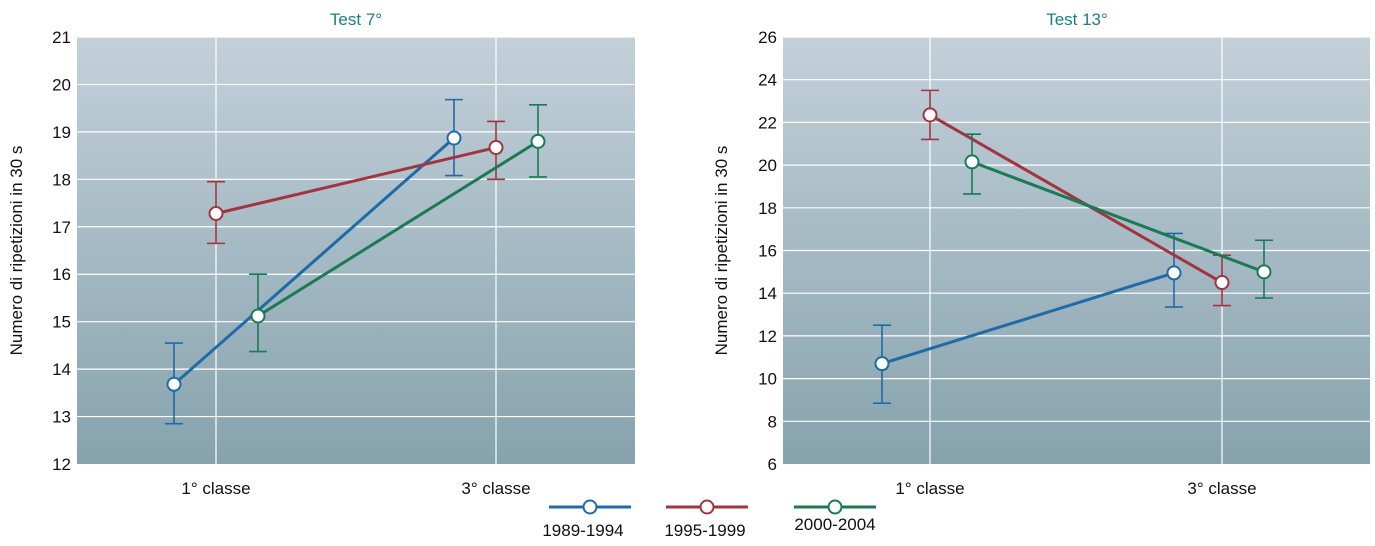 Image resolution: width=1375 pixels, height=546 pixels. What do you see at coordinates (61, 37) in the screenshot?
I see `y-tick-label: 21` at bounding box center [61, 37].